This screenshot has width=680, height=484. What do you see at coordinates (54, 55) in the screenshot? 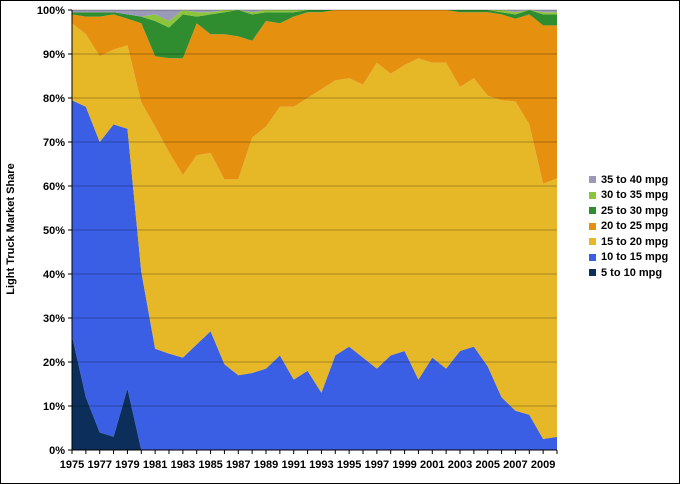
I see `y-tick-label: 90%` at bounding box center [54, 55].